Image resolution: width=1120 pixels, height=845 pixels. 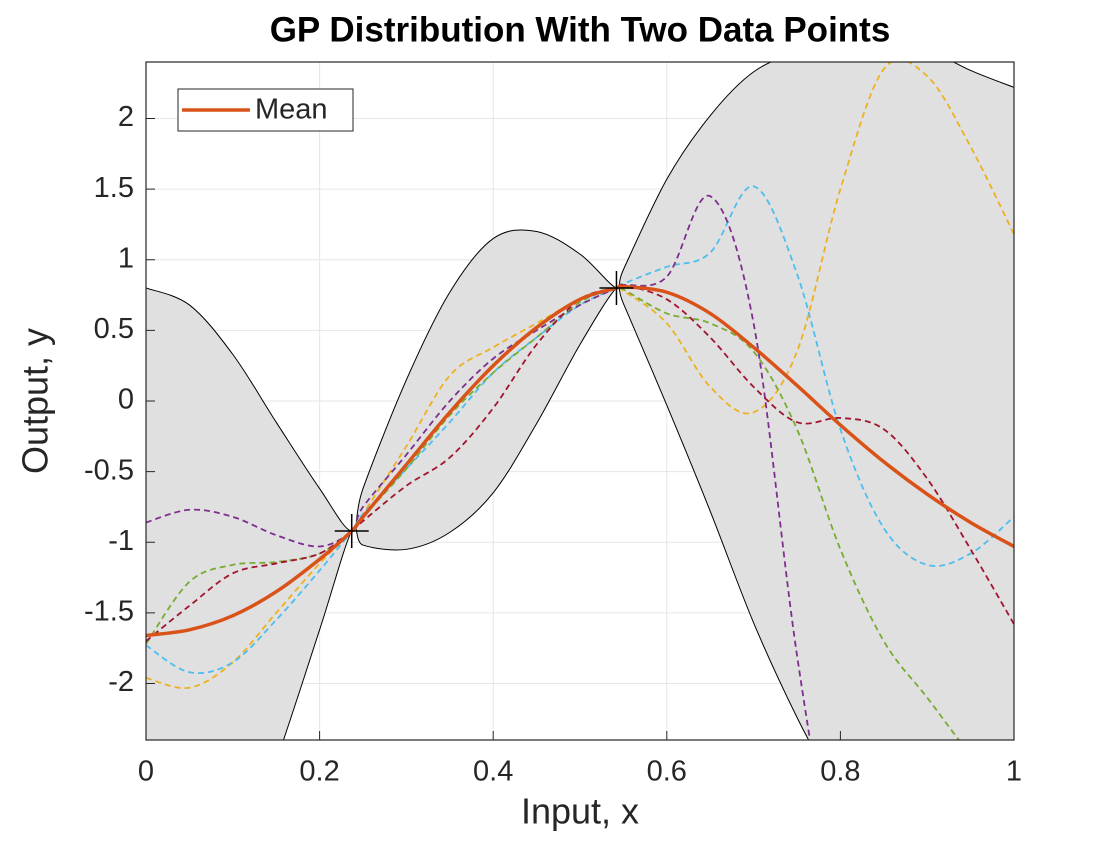 I want to click on y-tick-label: -1.5, so click(x=109, y=612).